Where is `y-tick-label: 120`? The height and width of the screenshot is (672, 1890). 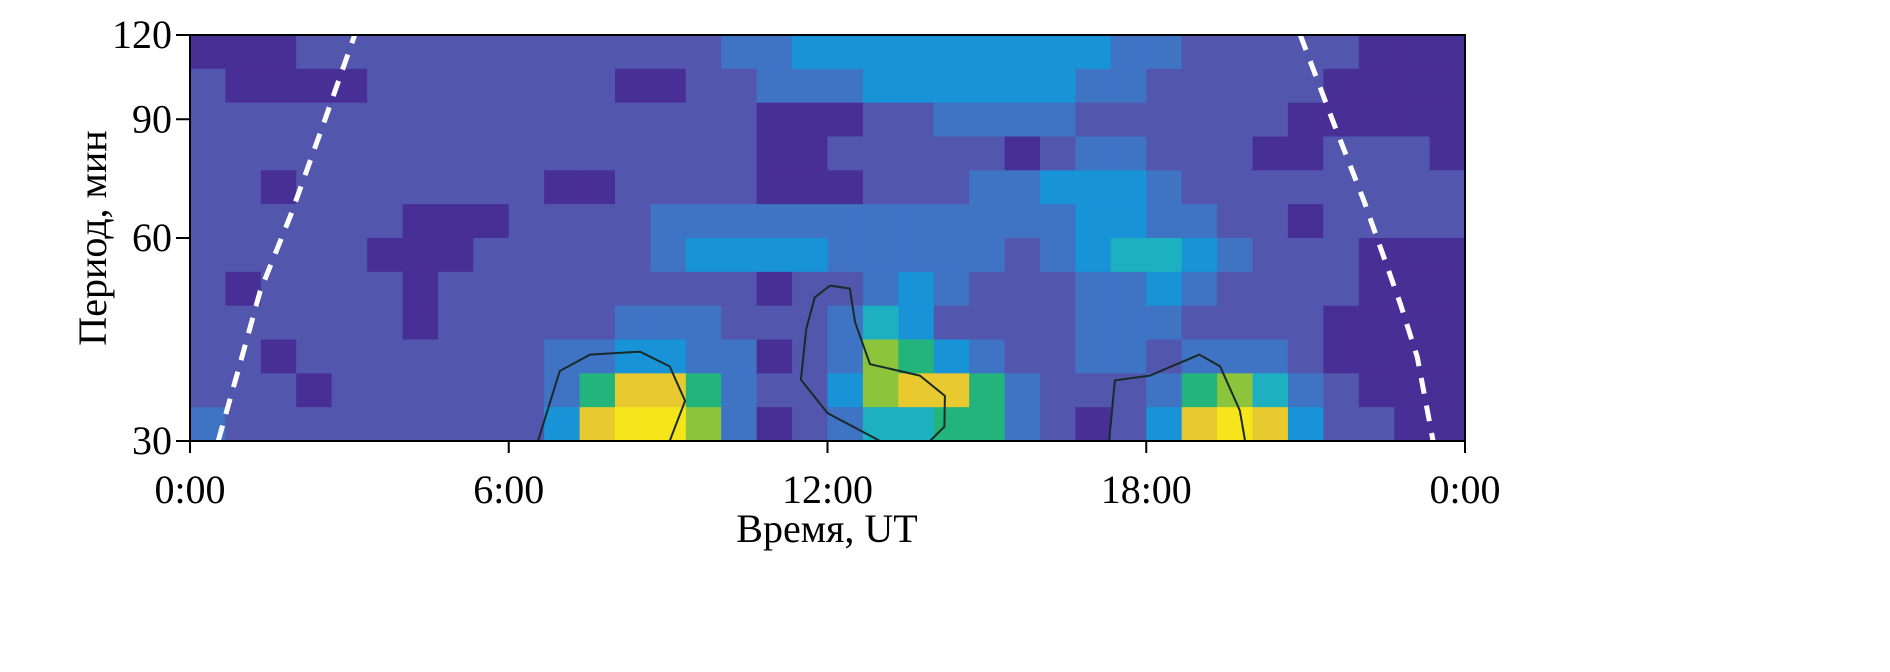
y-tick-label: 120 is located at coordinates (142, 34).